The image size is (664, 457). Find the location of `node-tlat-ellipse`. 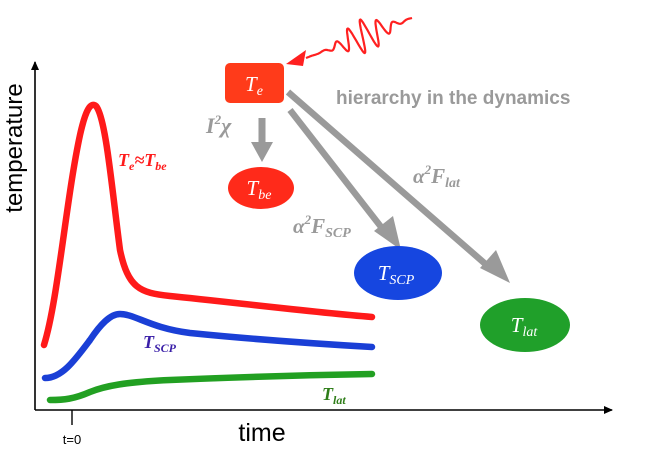

node-tlat-ellipse is located at coordinates (525, 325).